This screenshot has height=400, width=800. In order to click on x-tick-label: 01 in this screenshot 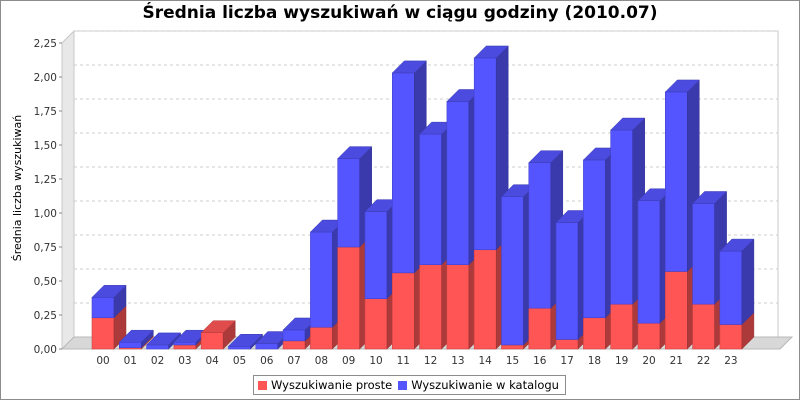, I will do `click(130, 361)`.